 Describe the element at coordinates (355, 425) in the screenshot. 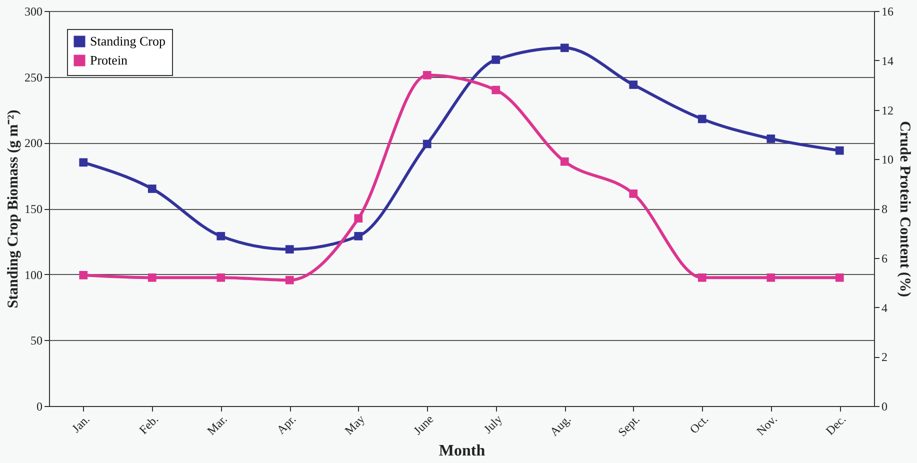

I see `x-tick-label: May` at that location.